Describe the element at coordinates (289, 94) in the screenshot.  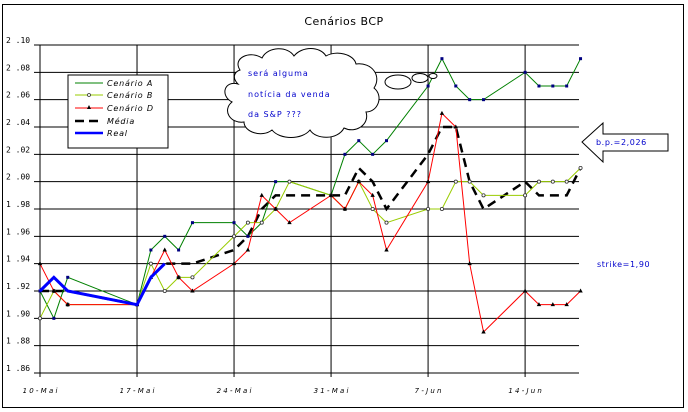
I see `svg-text: notícia da venda` at that location.